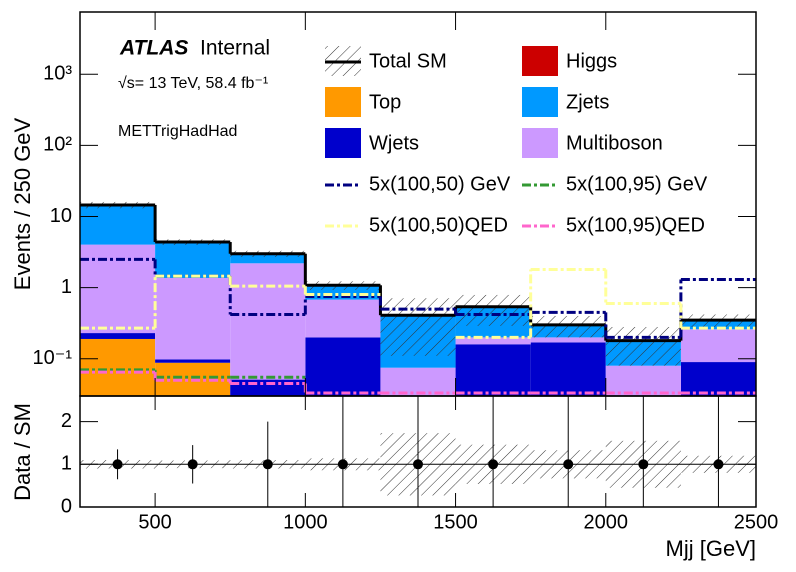 The image size is (796, 572). Describe the element at coordinates (66, 287) in the screenshot. I see `y-tick-label: 1` at that location.